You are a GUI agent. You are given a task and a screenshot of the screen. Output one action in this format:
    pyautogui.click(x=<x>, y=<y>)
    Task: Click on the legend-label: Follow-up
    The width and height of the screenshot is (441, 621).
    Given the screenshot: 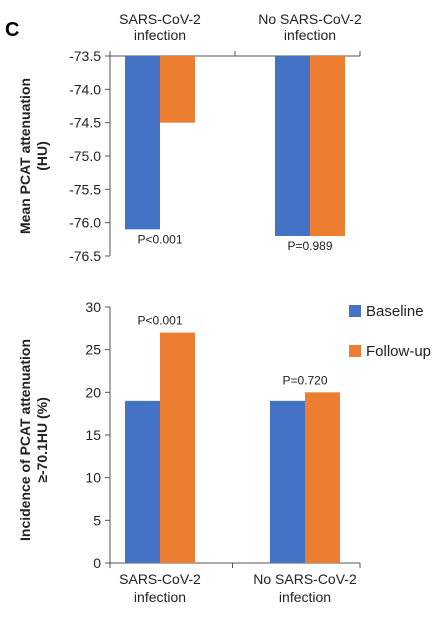 What is the action you would take?
    pyautogui.click(x=398, y=351)
    